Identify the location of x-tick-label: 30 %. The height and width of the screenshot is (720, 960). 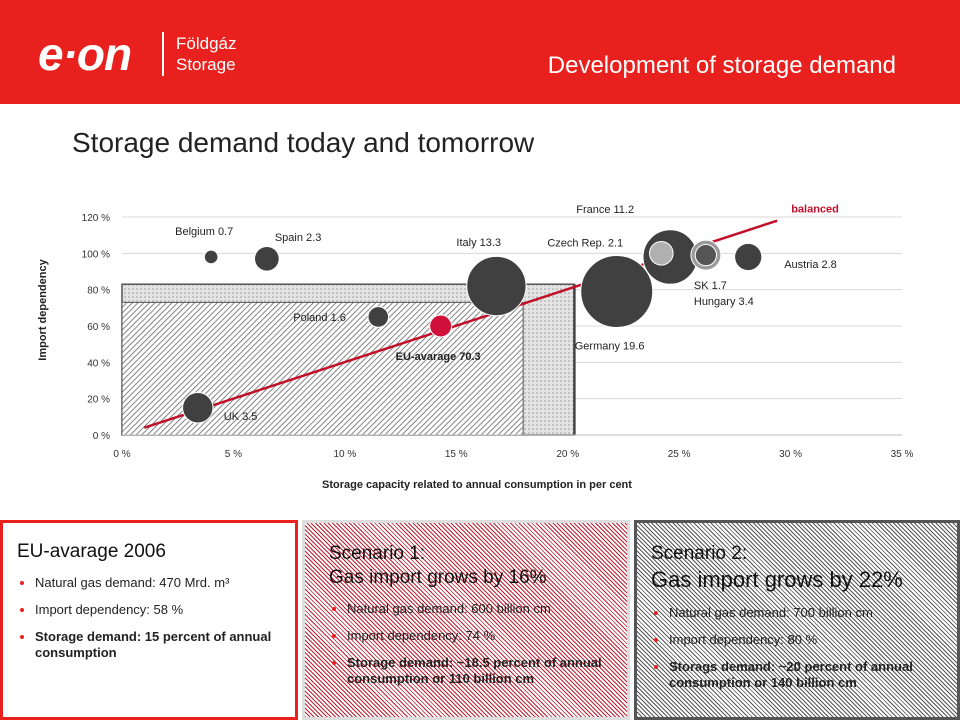
(790, 454).